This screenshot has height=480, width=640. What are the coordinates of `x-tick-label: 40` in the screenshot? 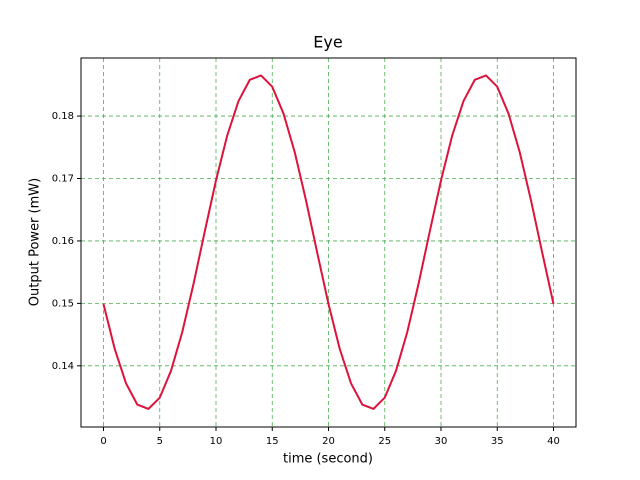 It's located at (553, 441).